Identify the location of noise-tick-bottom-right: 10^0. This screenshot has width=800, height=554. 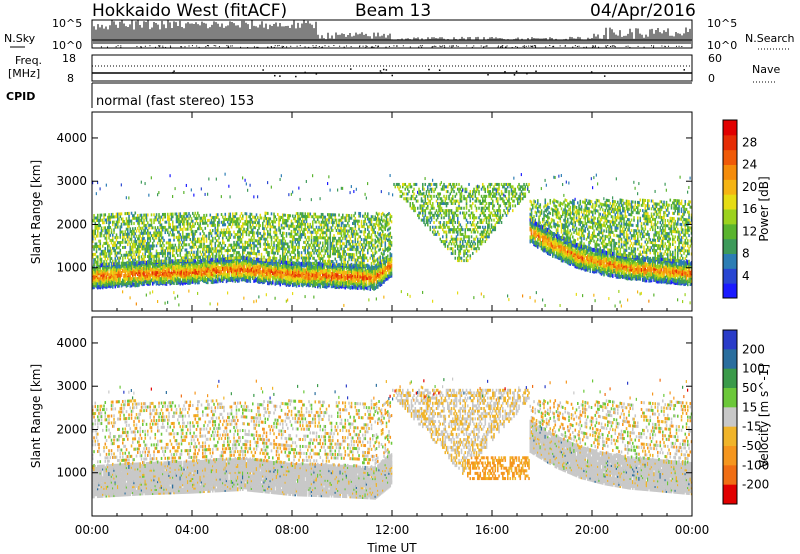
(722, 45).